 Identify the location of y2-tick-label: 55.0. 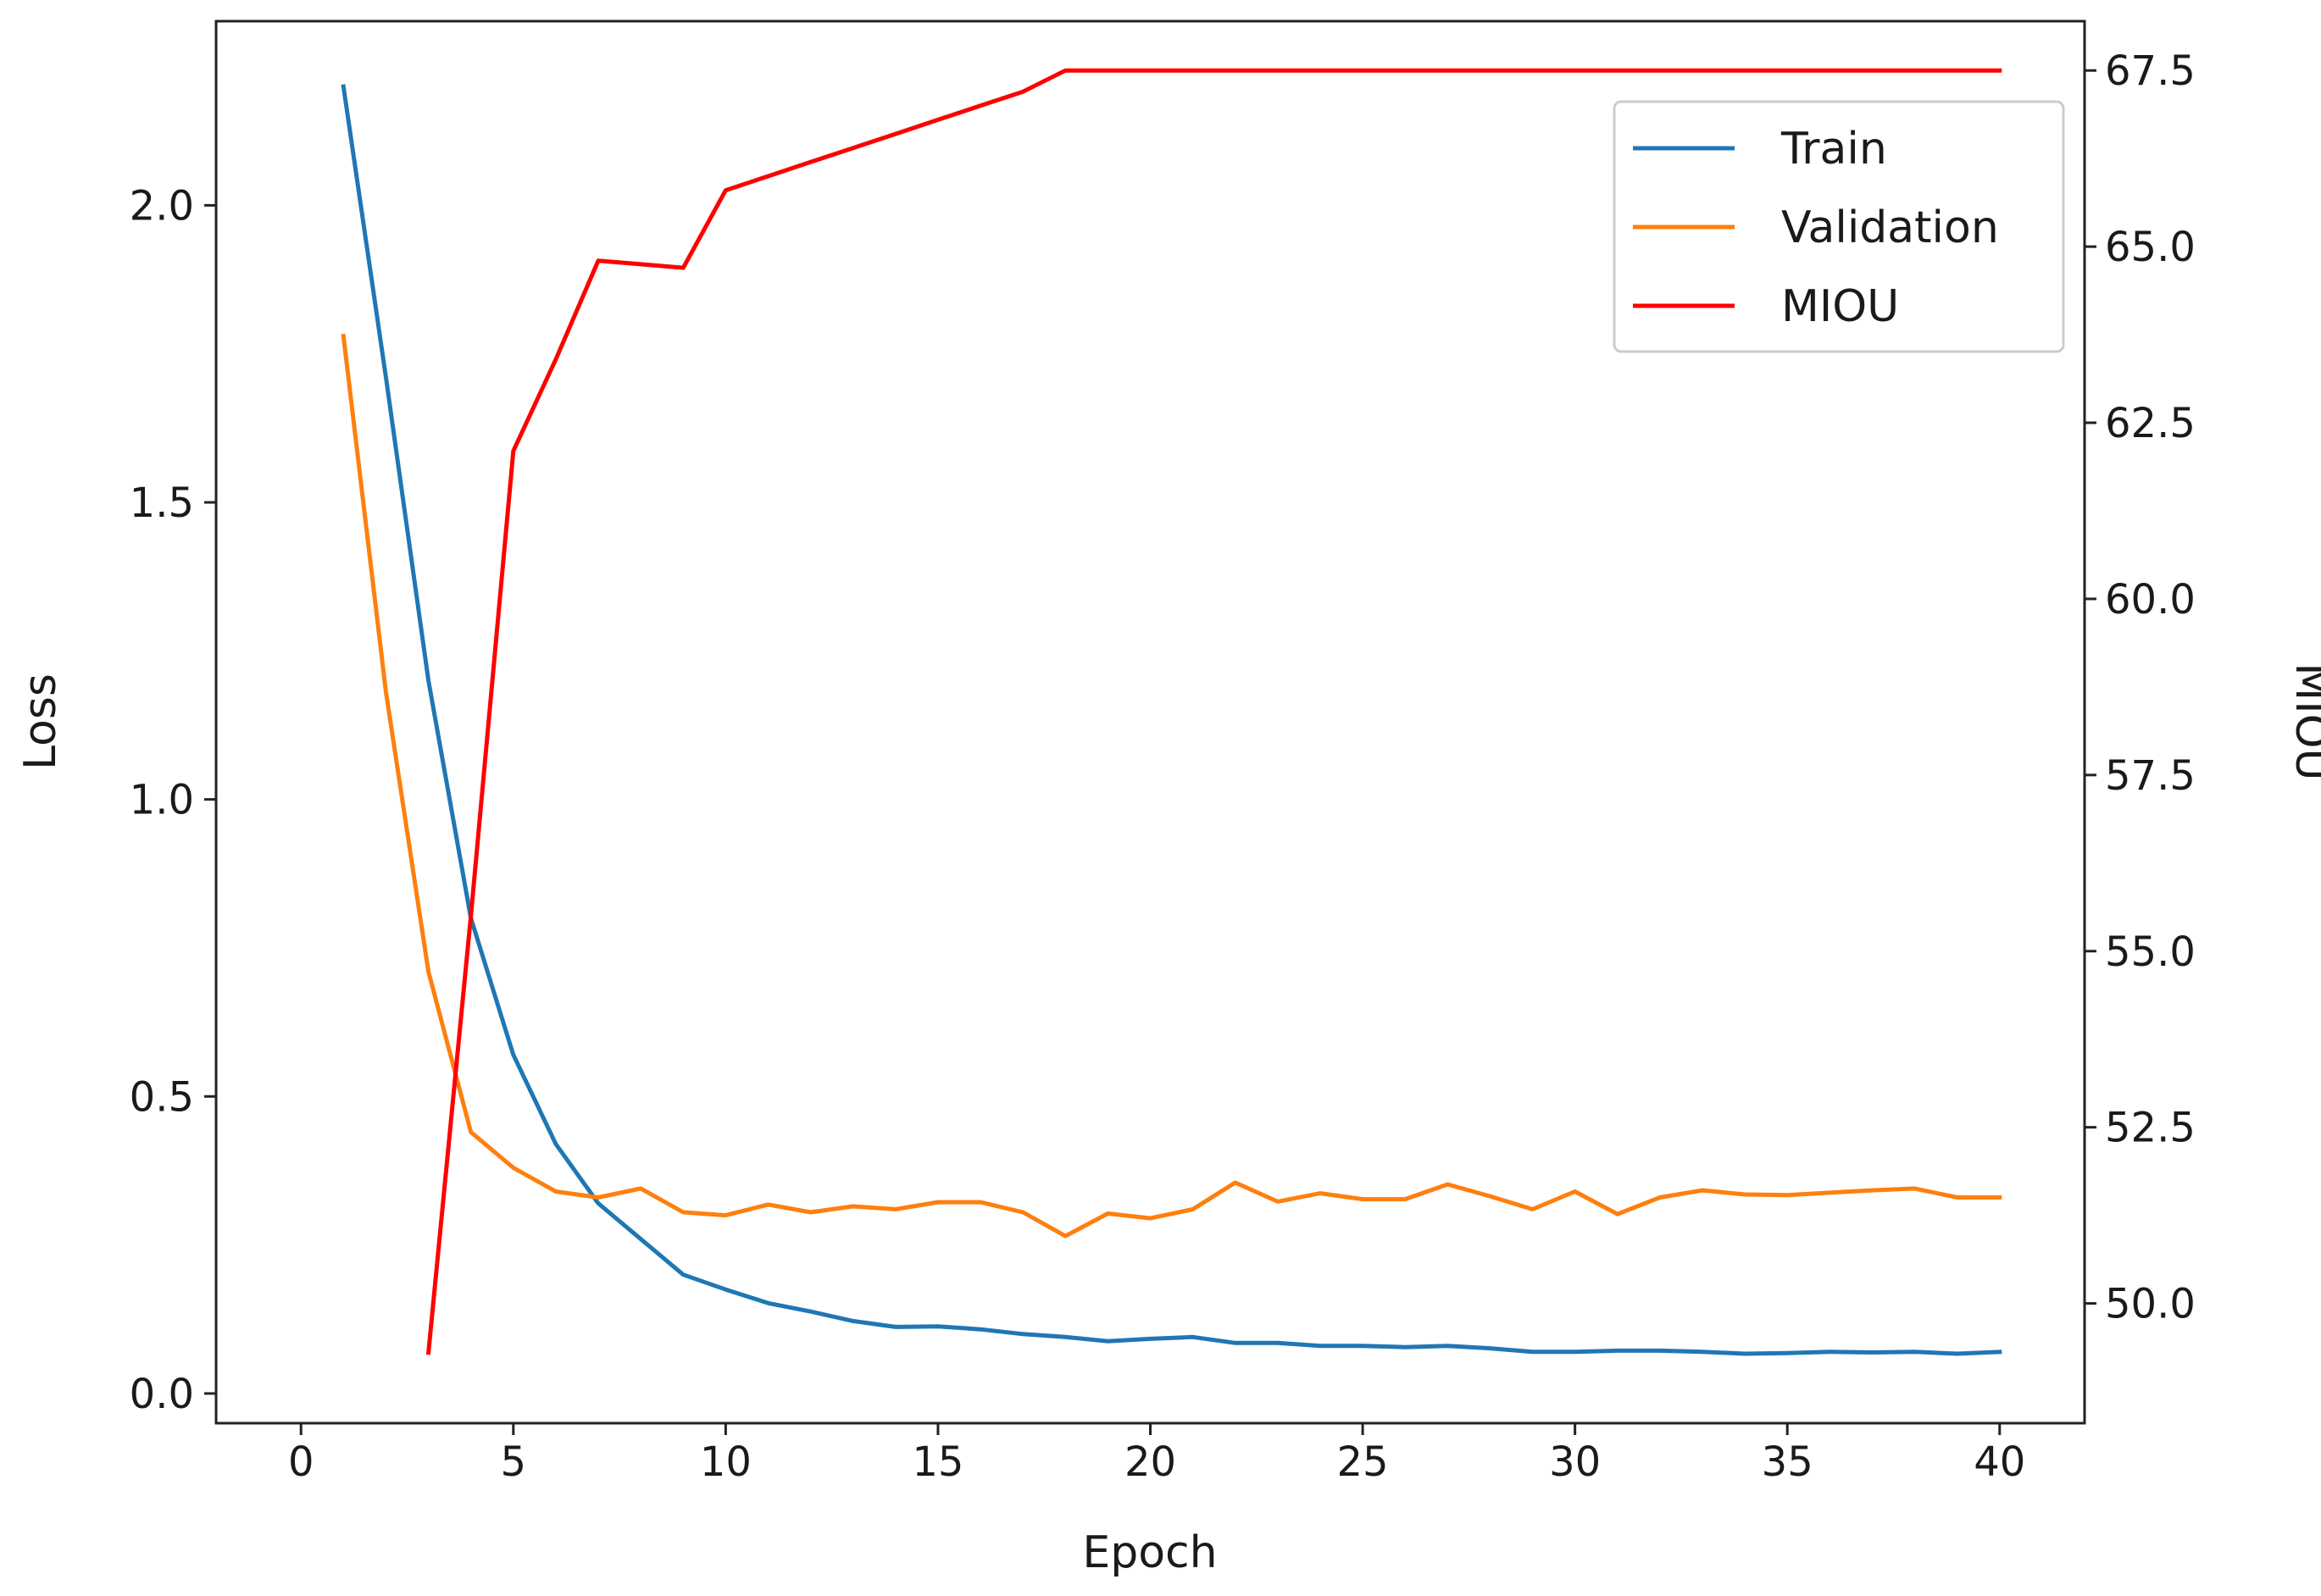
(2150, 952).